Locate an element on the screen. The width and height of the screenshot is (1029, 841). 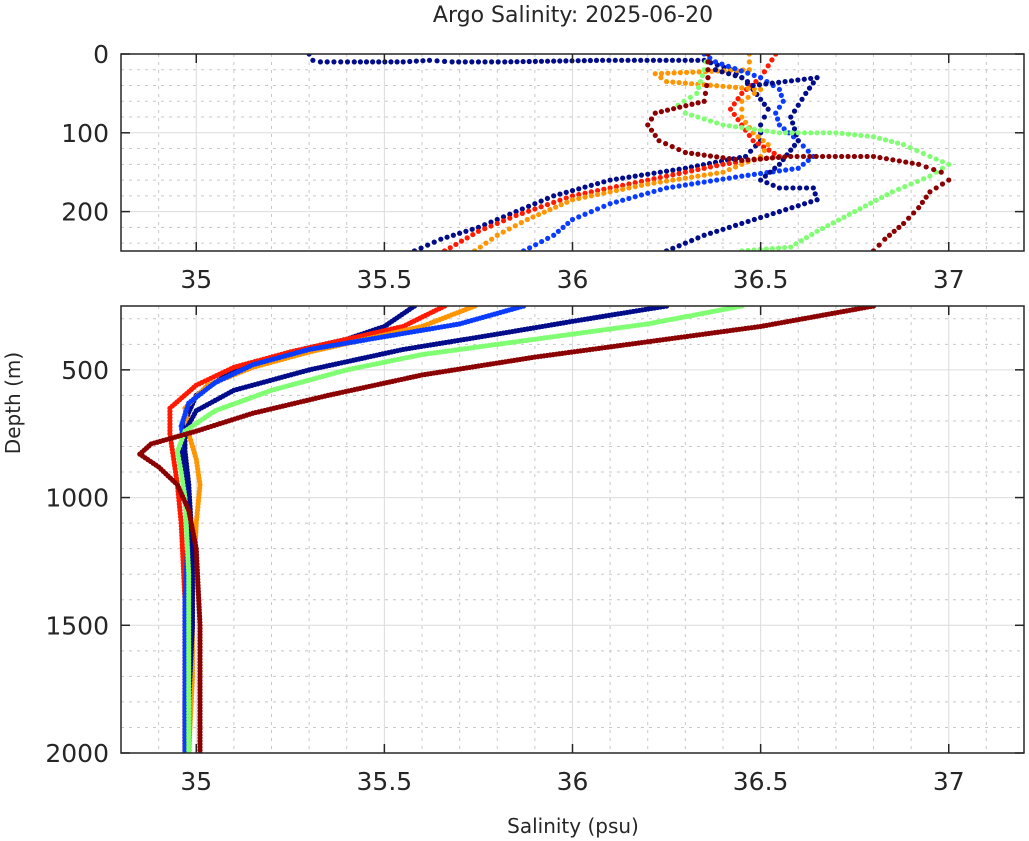
chart-title: Argo Salinity: 2025-06-20 is located at coordinates (573, 15).